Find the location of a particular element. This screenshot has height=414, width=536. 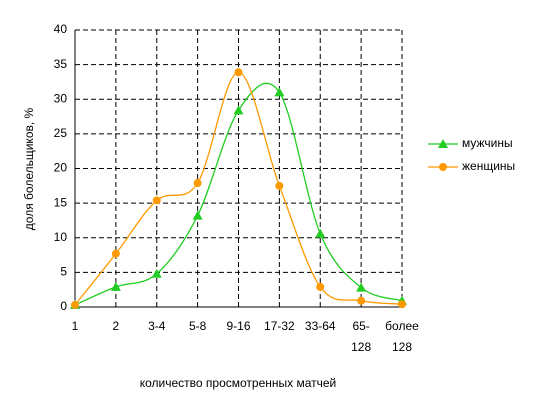

x-tick-label: 17-32 is located at coordinates (279, 326).